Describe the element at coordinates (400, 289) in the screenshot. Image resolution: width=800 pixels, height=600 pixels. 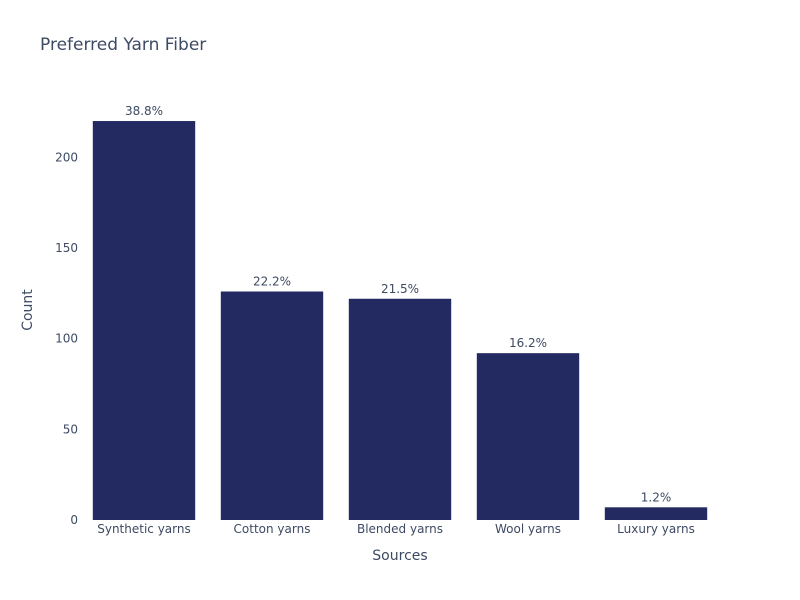
I see `bar-data-label: 21.5%` at that location.